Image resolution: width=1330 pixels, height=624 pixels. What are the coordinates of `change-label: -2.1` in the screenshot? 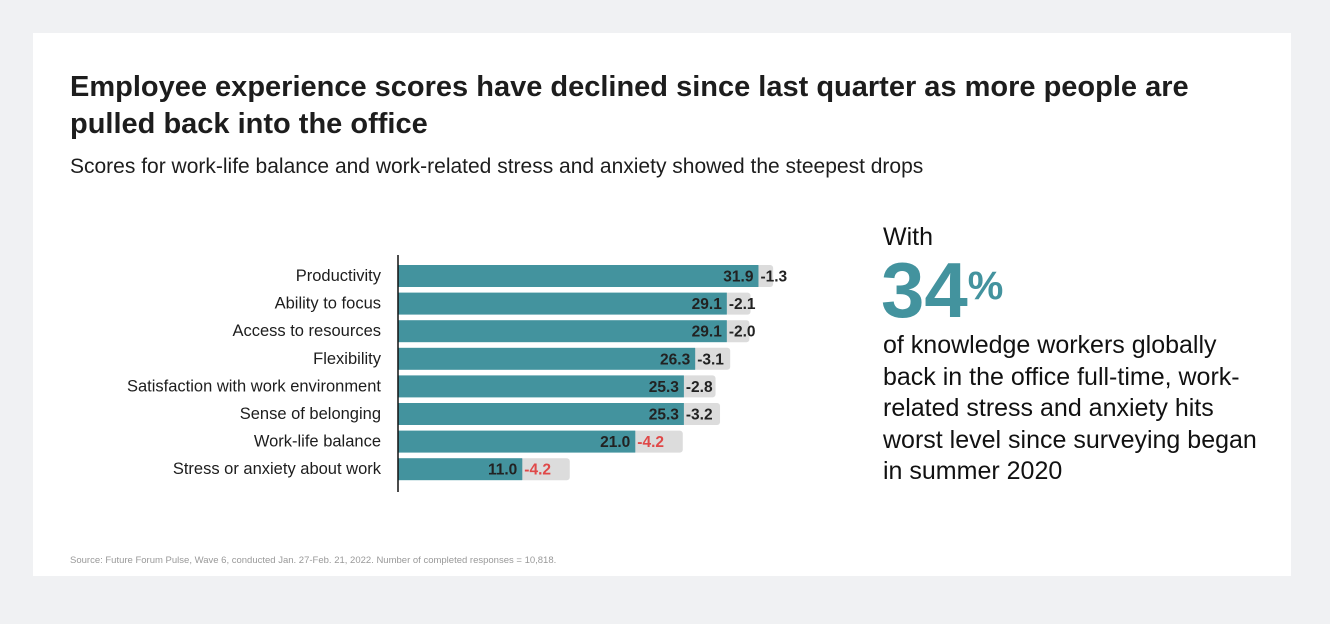 It's located at (742, 304).